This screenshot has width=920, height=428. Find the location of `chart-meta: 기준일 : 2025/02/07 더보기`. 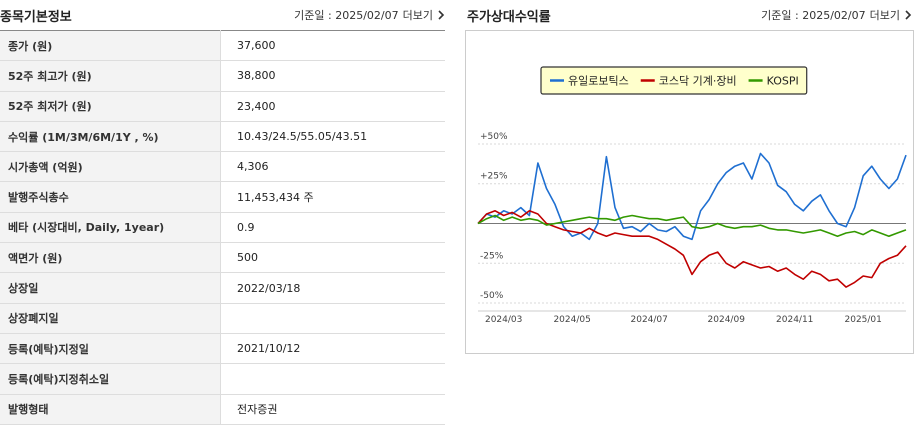

chart-meta: 기준일 : 2025/02/07 더보기 is located at coordinates (836, 15).